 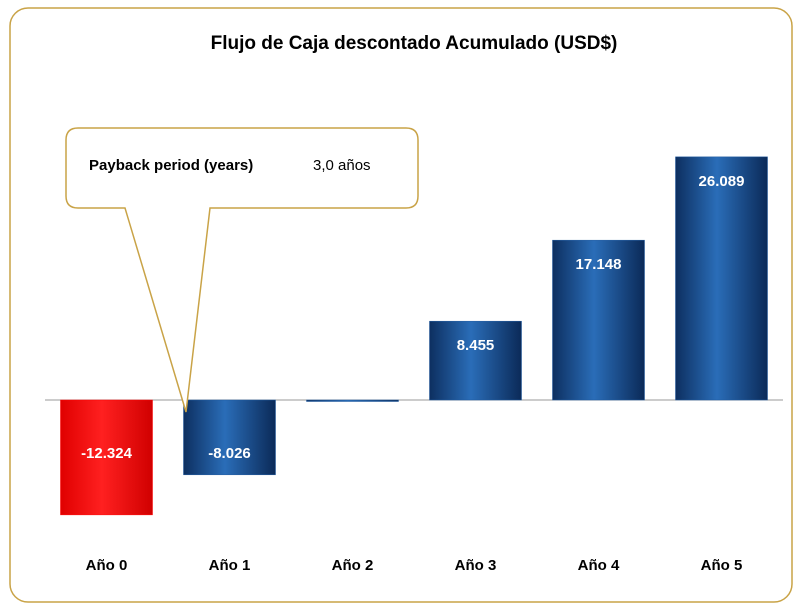 I want to click on value-label: -8.026, so click(x=229, y=453).